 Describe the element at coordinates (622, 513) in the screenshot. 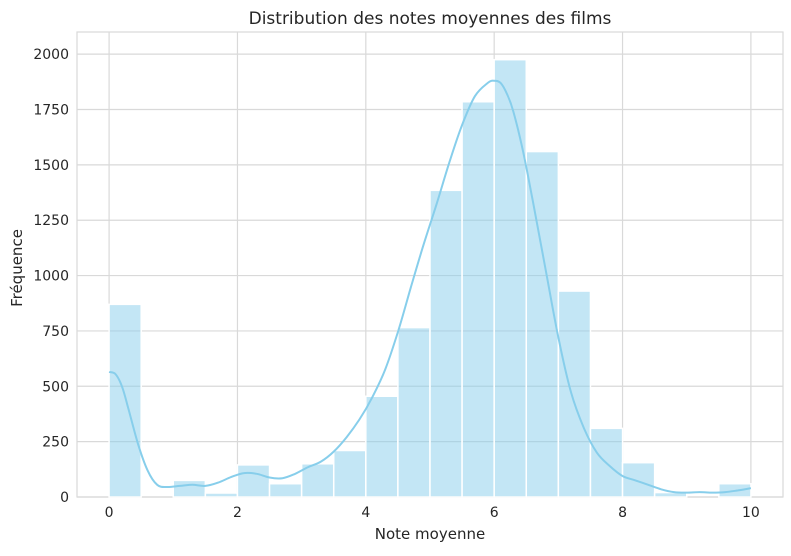

I see `x-tick-label: 8` at that location.